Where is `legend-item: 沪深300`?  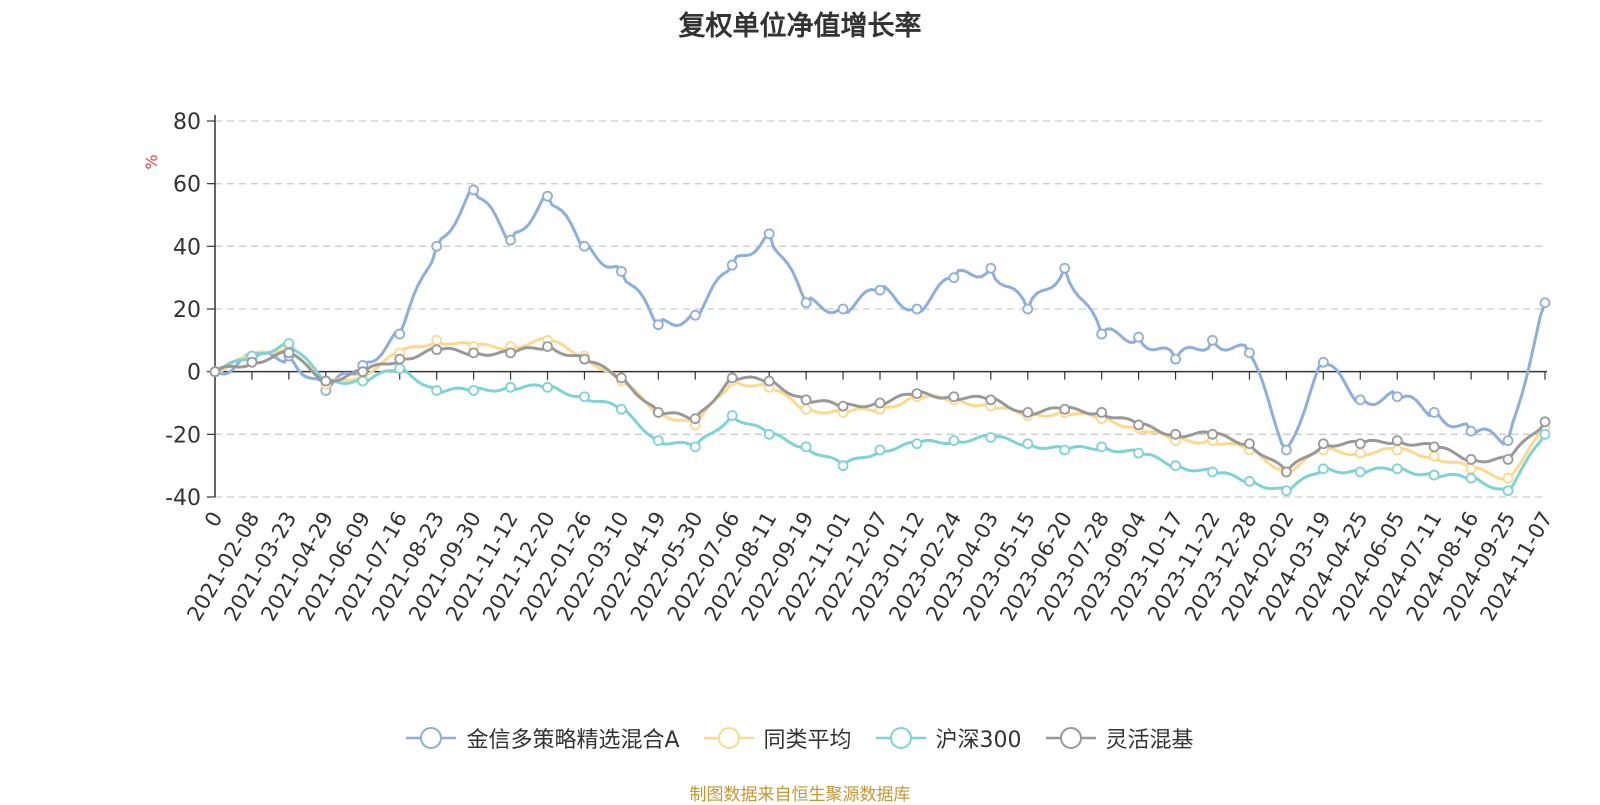 legend-item: 沪深300 is located at coordinates (948, 738).